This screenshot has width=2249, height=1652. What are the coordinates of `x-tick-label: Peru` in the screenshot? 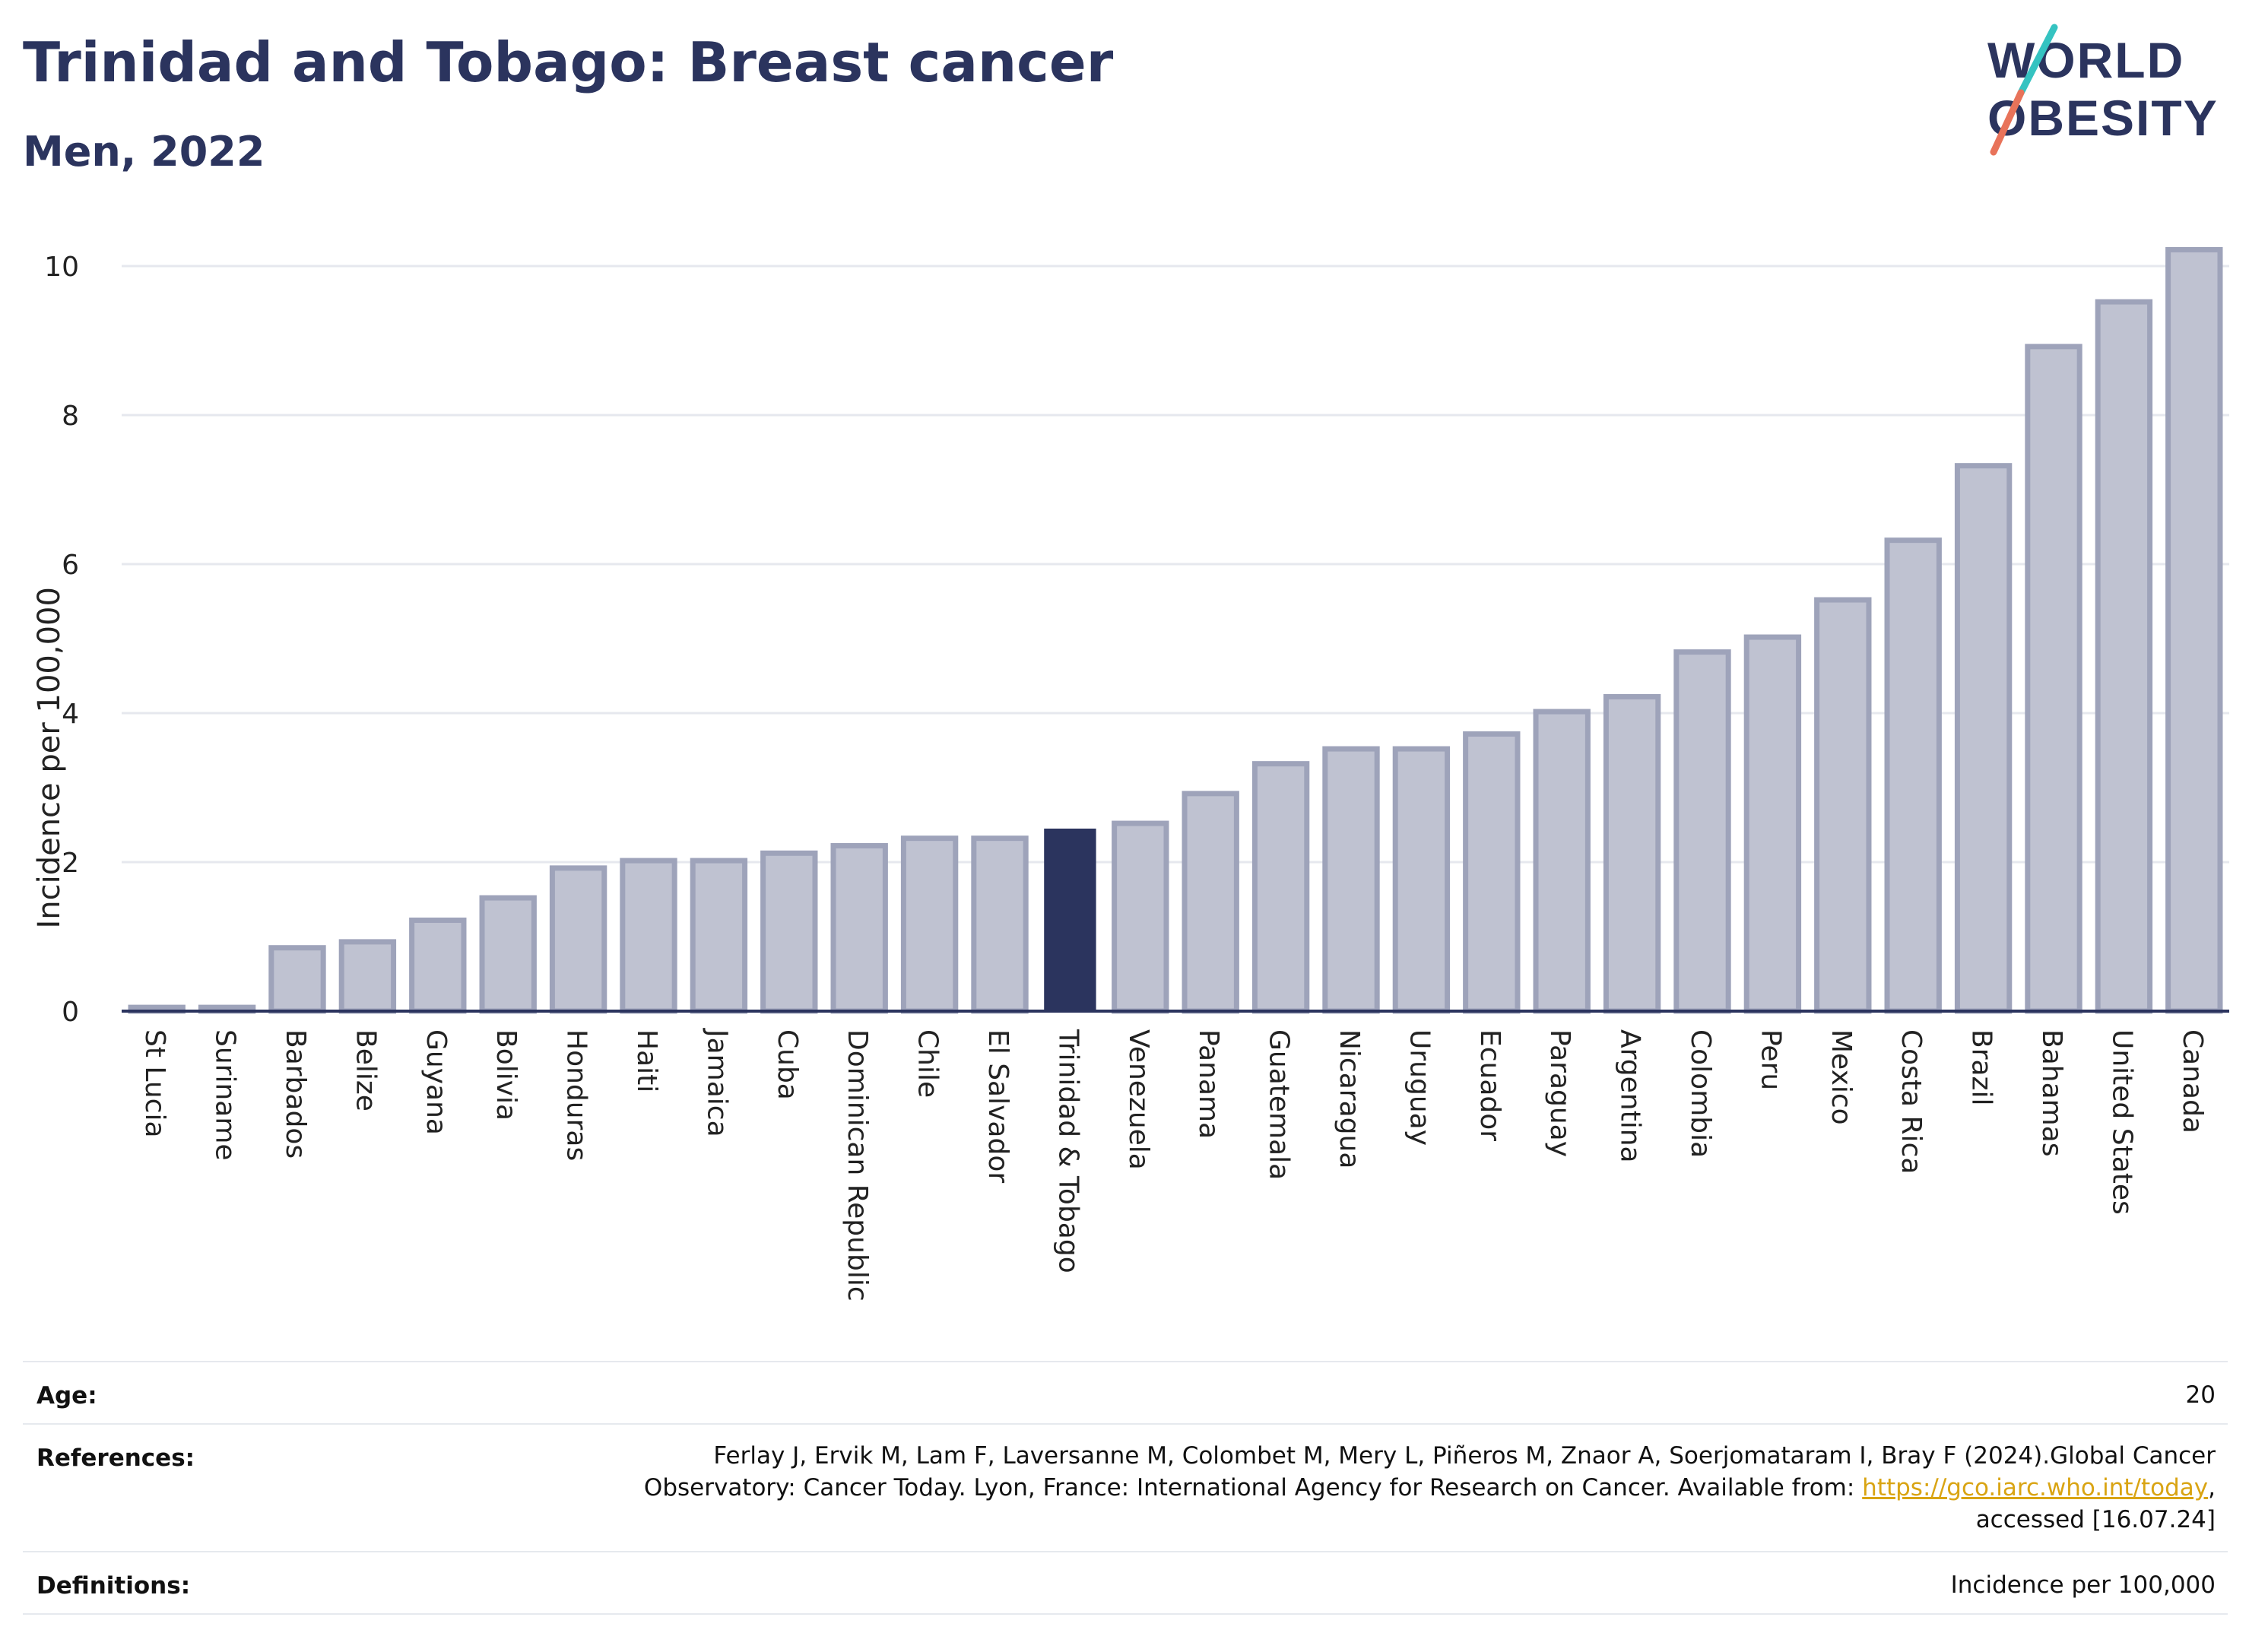 It's located at (1770, 1059).